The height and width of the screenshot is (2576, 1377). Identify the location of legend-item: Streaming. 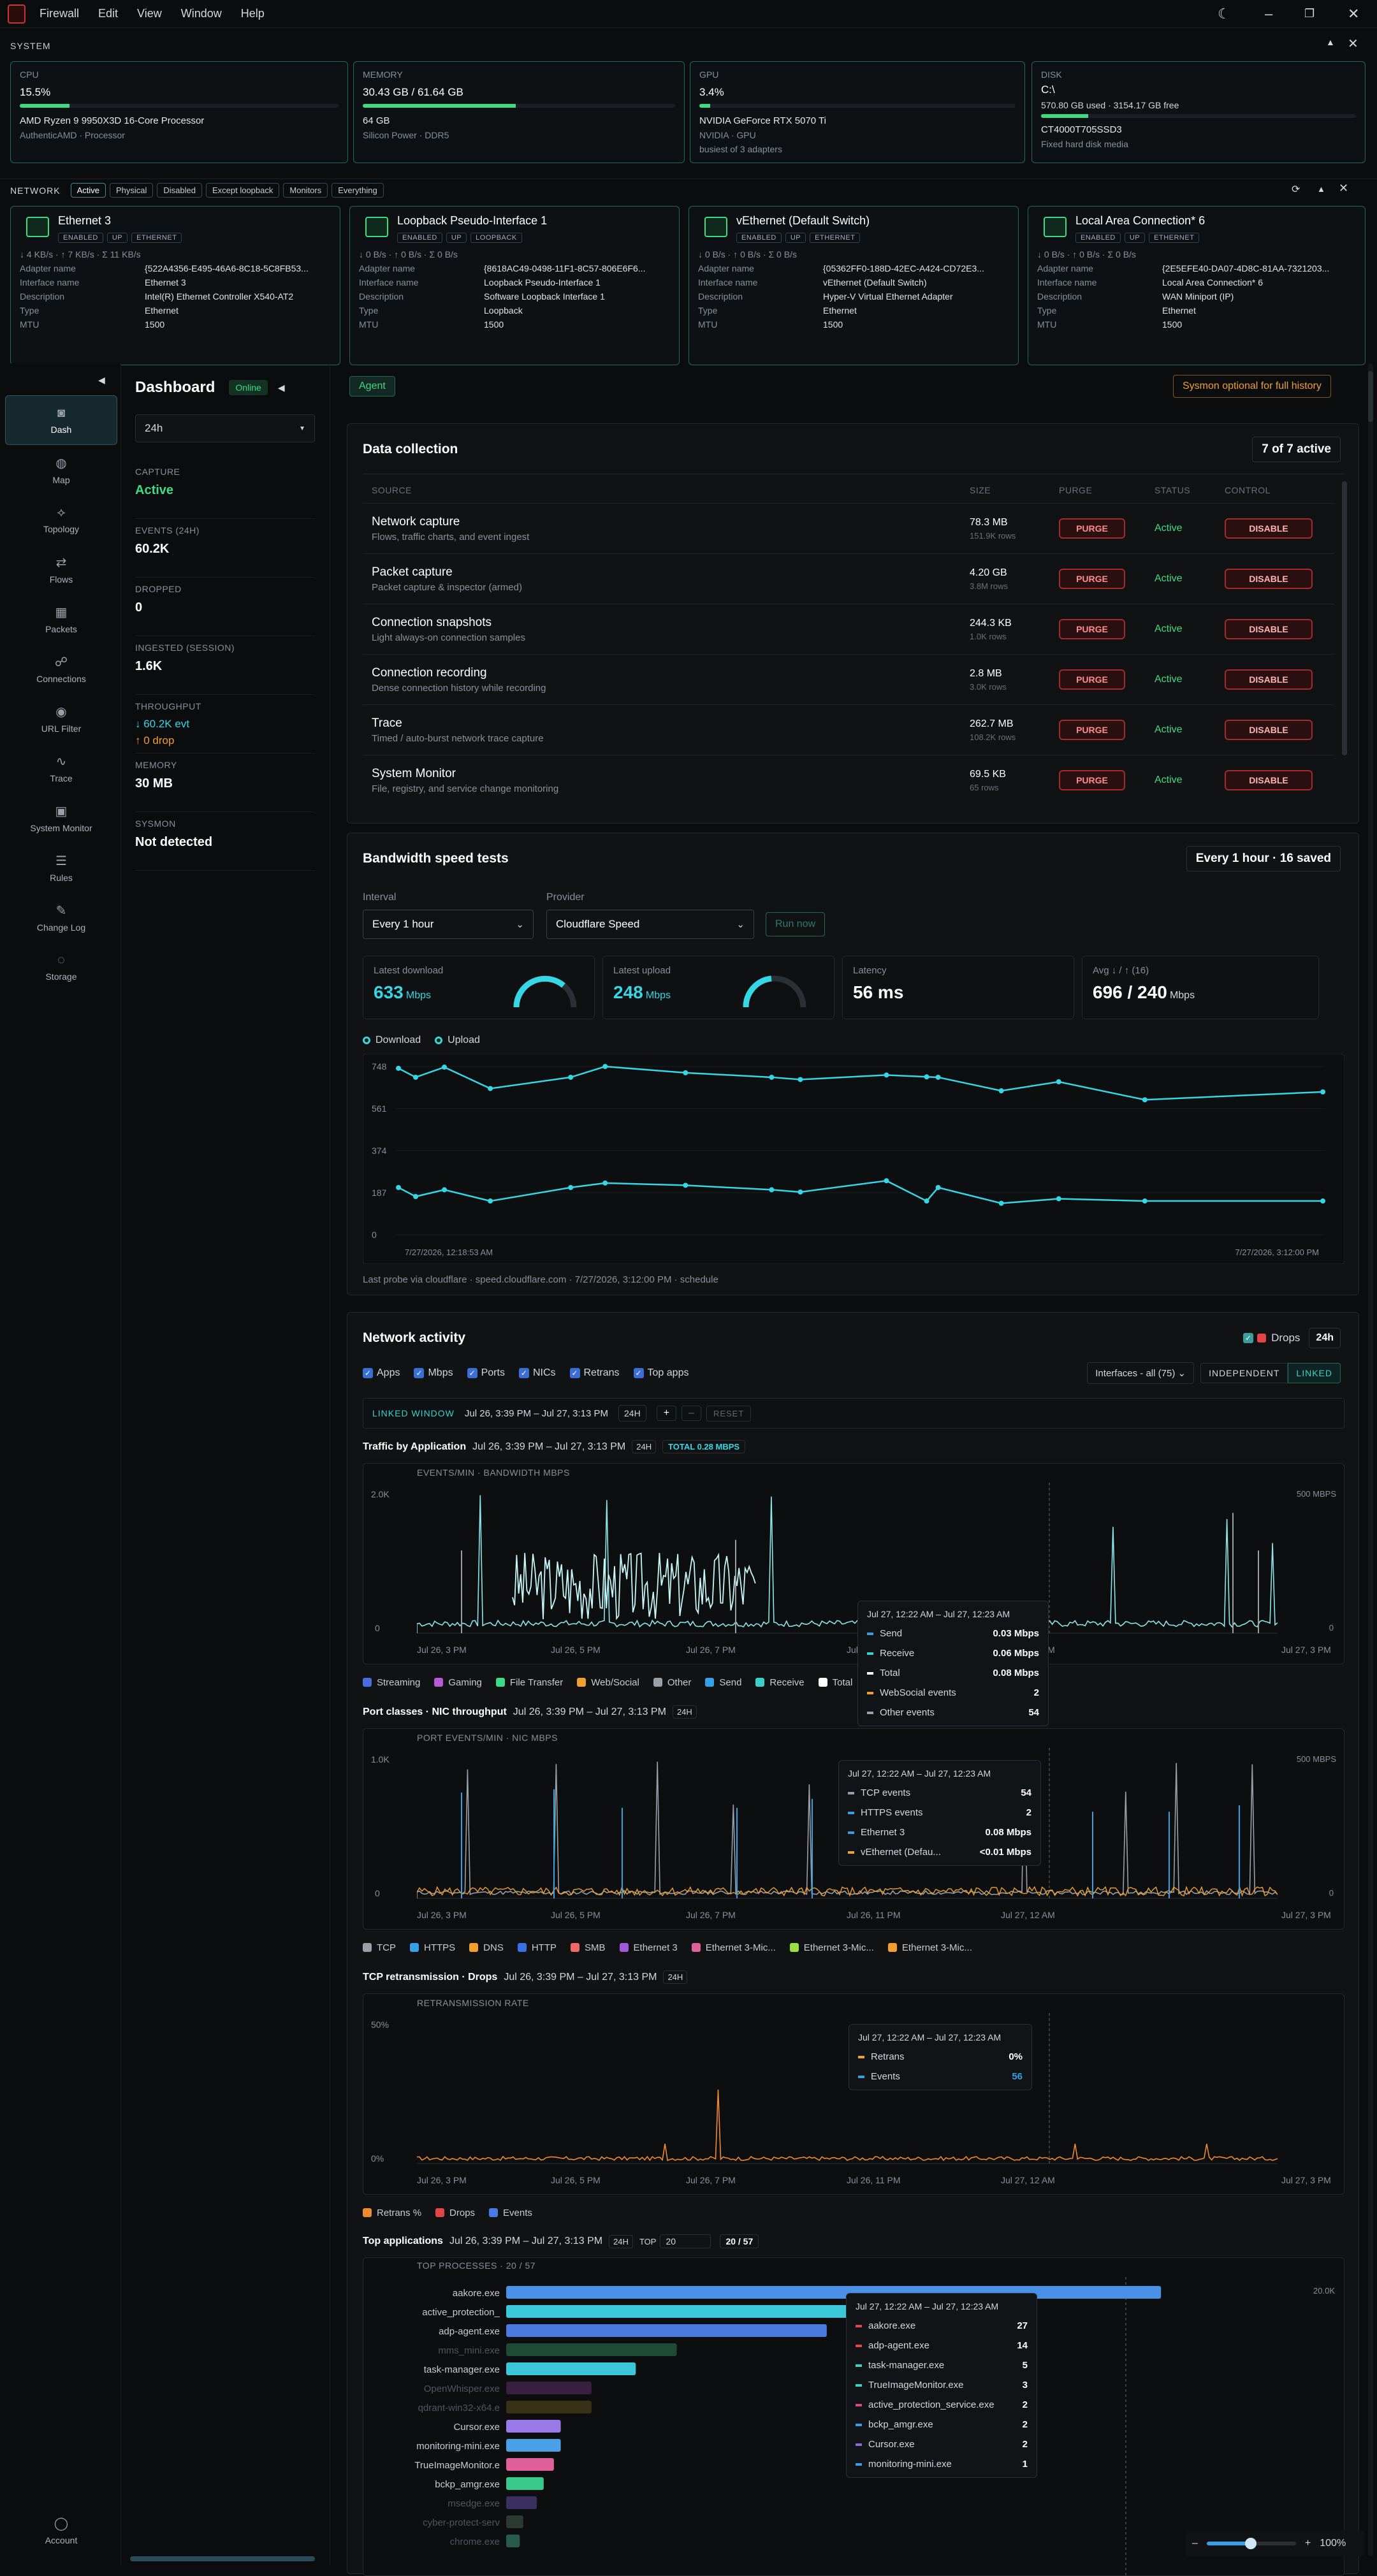
(391, 1682).